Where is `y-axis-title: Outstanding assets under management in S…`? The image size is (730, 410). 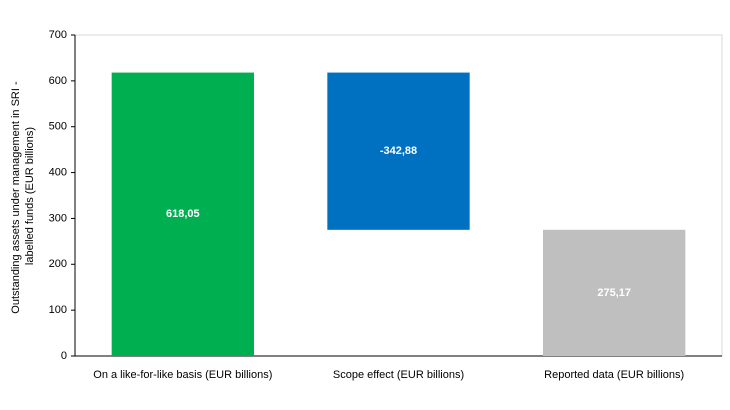
y-axis-title: Outstanding assets under management in S… is located at coordinates (23, 195).